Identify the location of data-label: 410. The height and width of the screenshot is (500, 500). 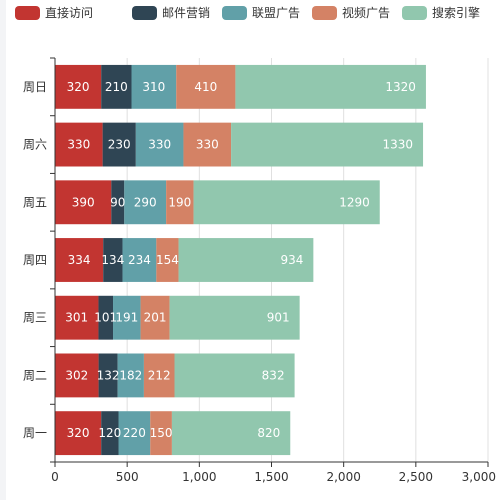
(205, 87).